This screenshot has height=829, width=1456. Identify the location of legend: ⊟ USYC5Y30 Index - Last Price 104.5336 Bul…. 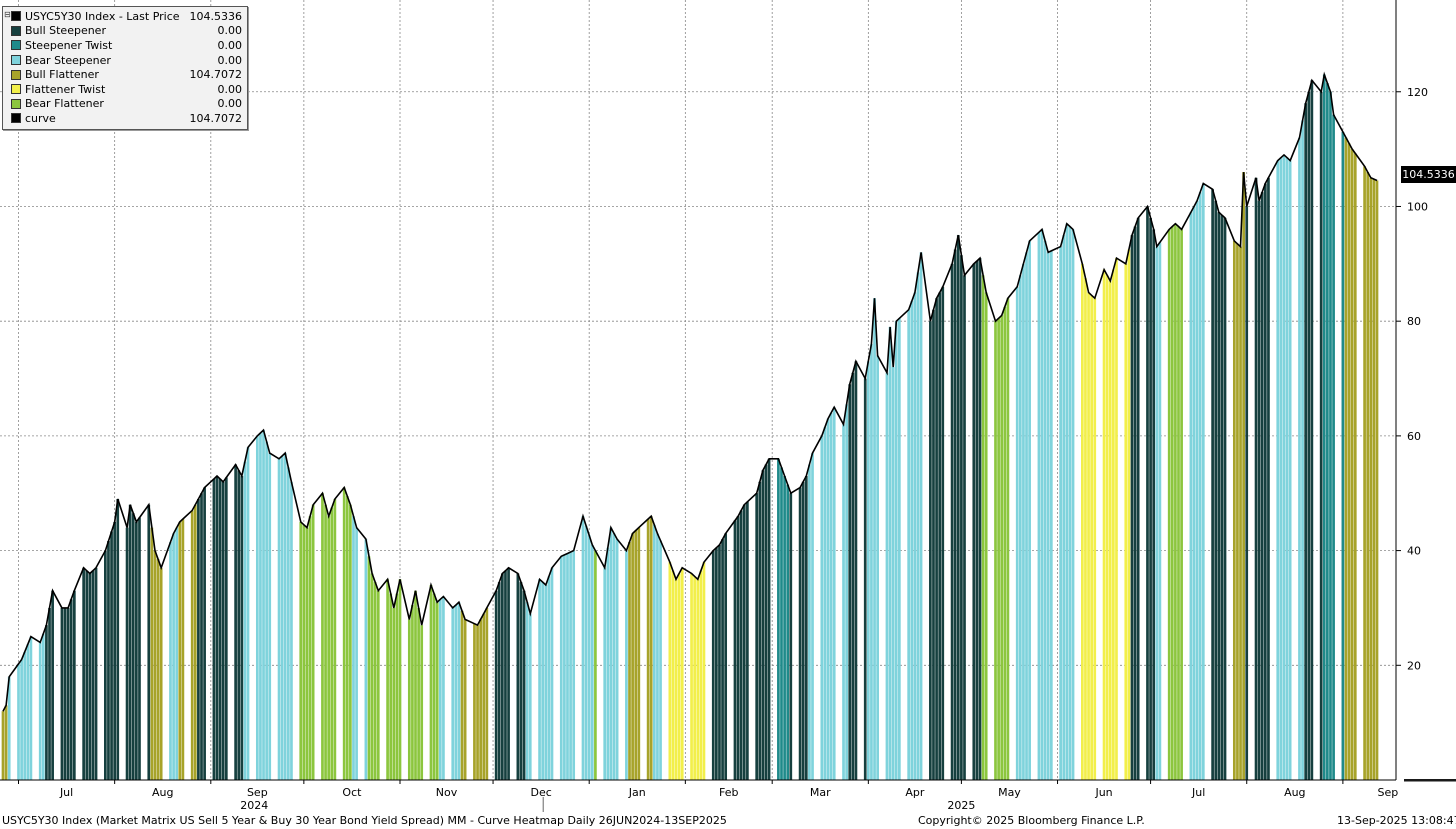
(125, 68).